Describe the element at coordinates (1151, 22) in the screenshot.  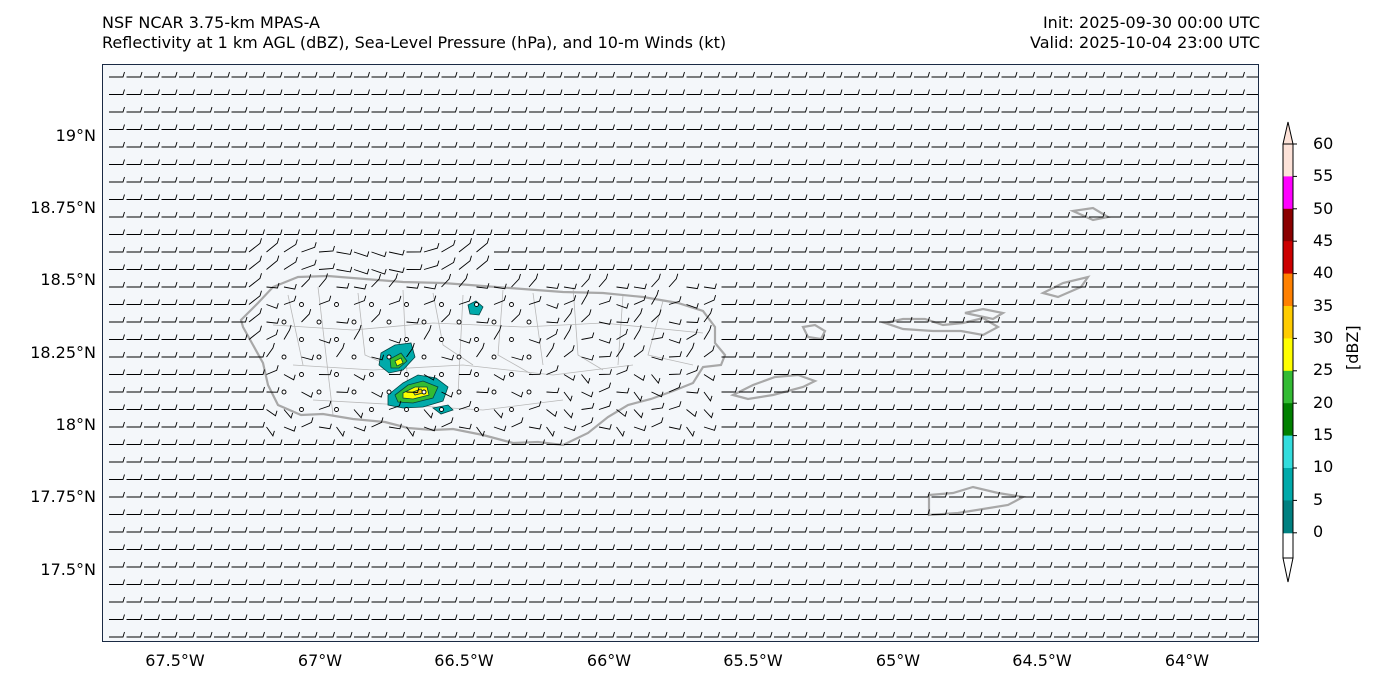
I see `init-time: Init: 2025-09-30 00:00 UTC` at that location.